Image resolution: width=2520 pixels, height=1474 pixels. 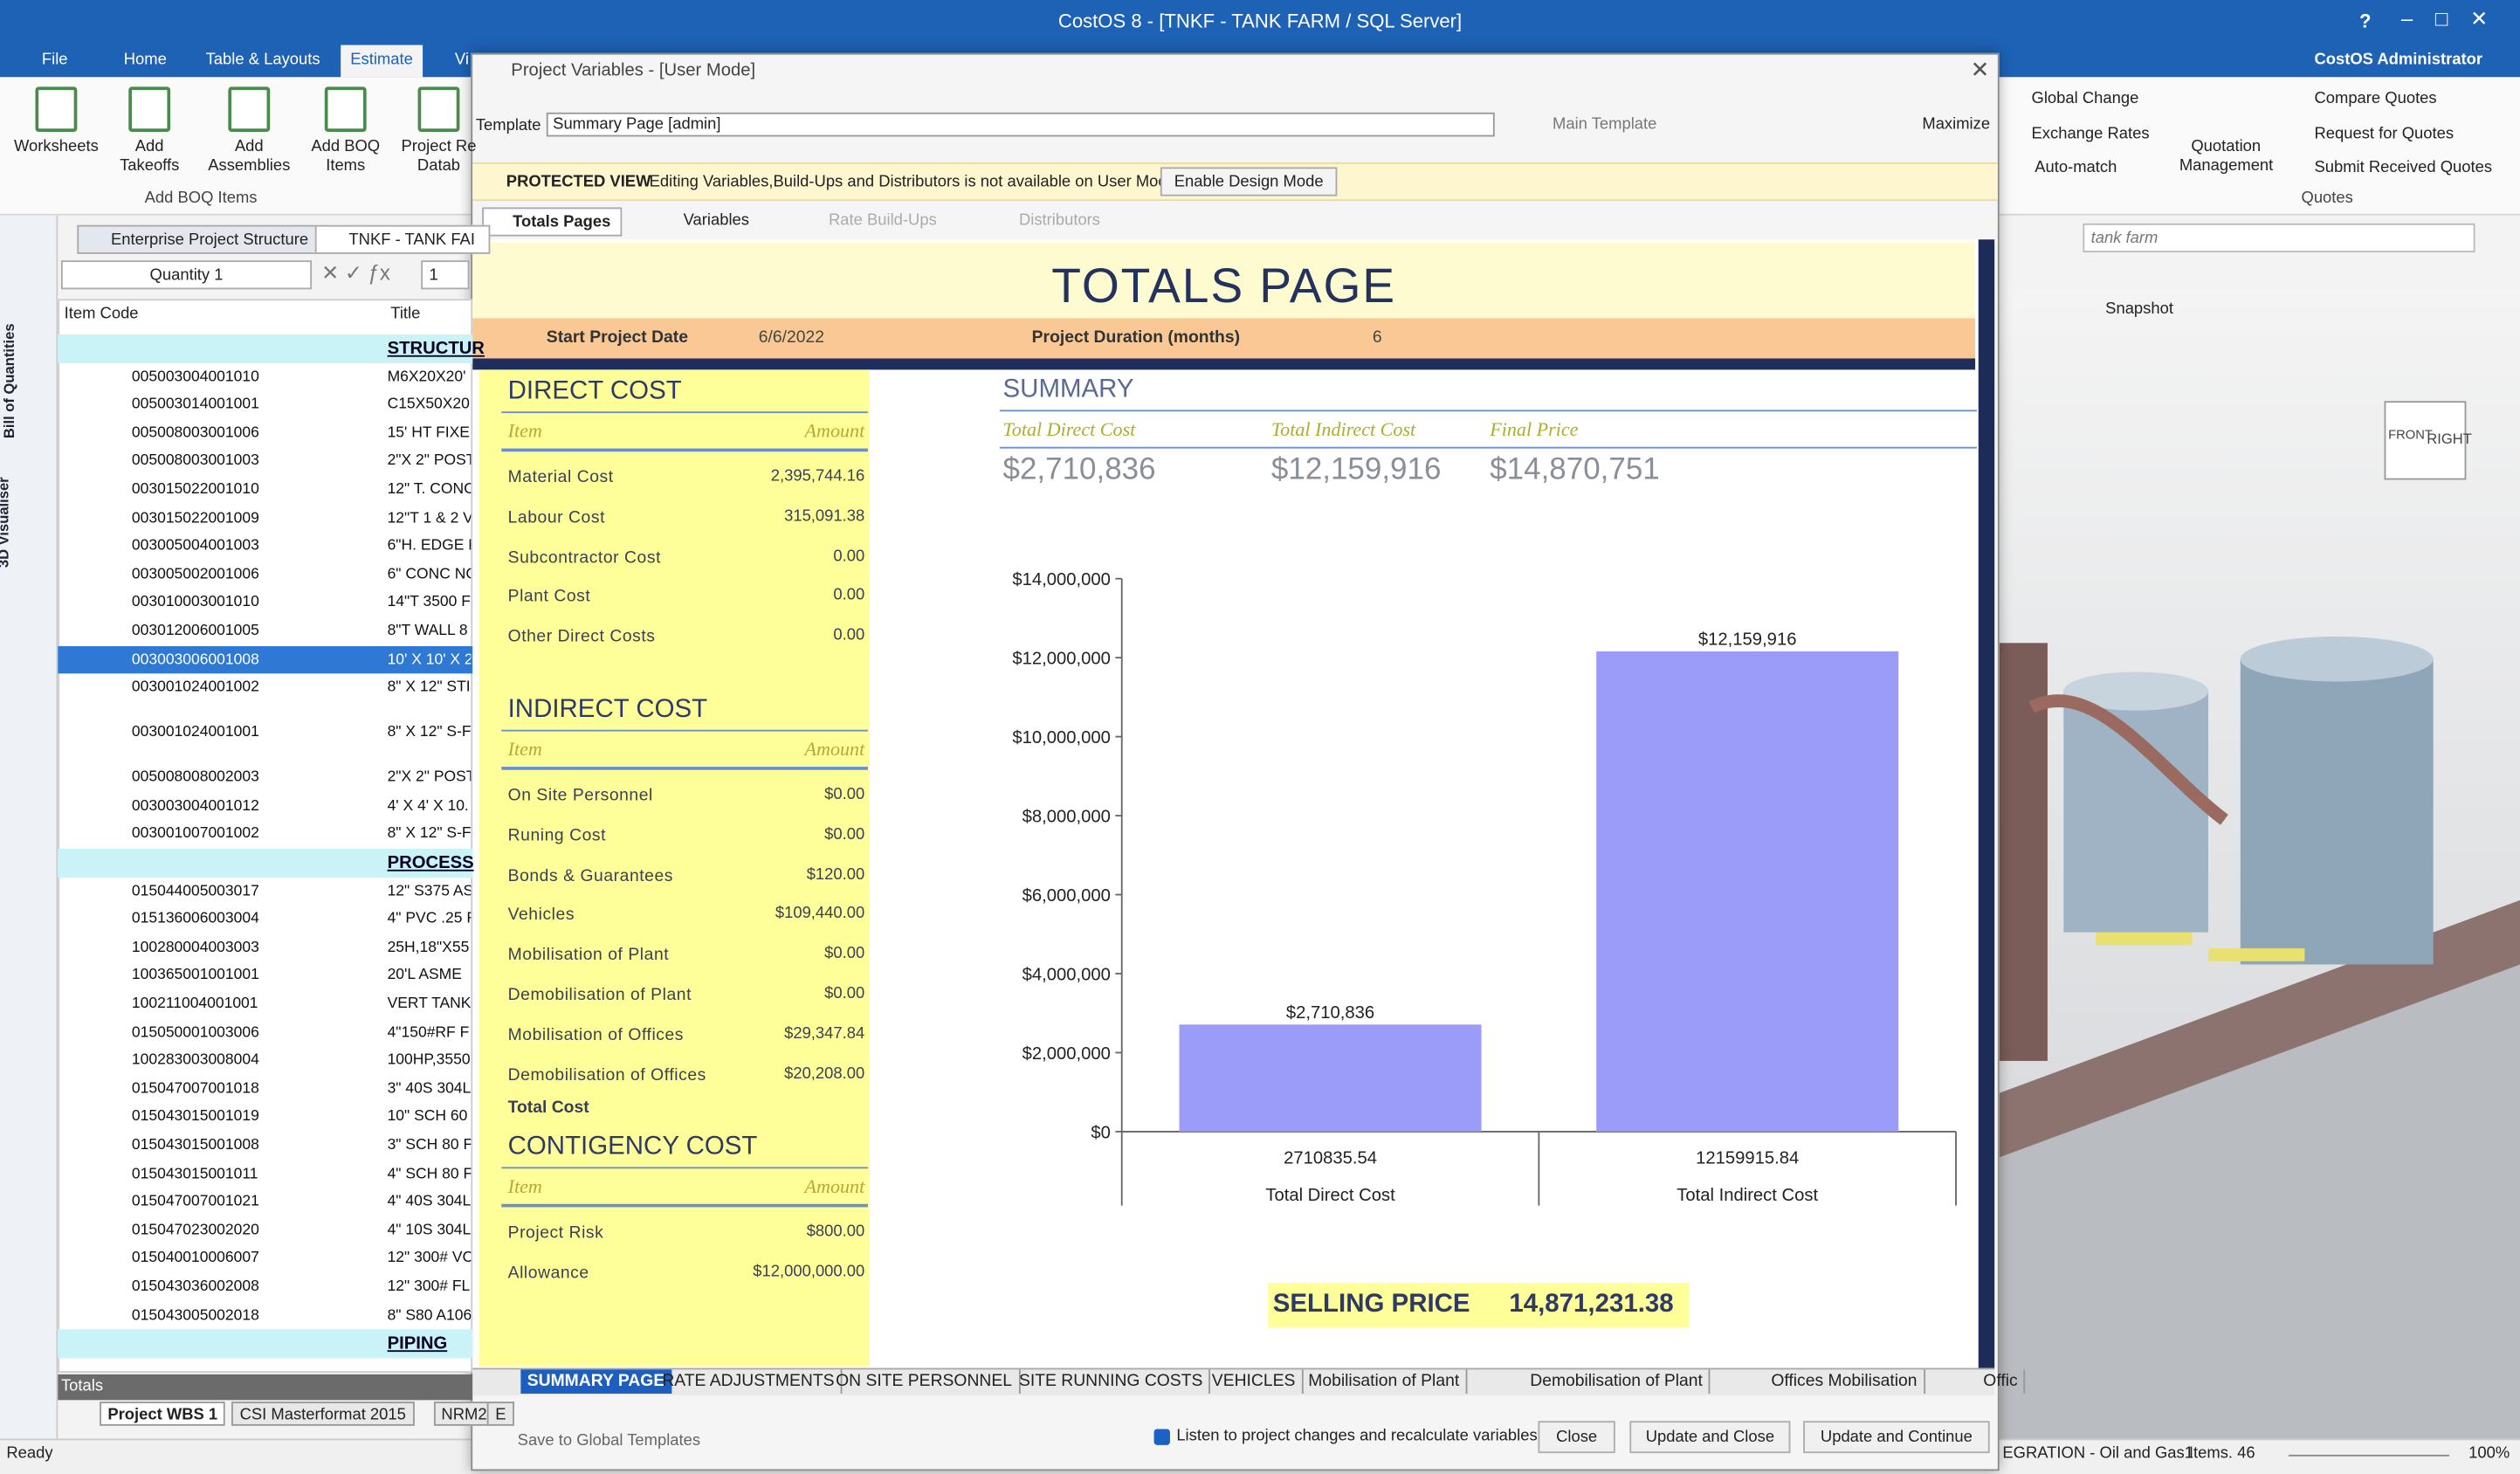 I want to click on group-title: STRUCTUR, so click(x=436, y=349).